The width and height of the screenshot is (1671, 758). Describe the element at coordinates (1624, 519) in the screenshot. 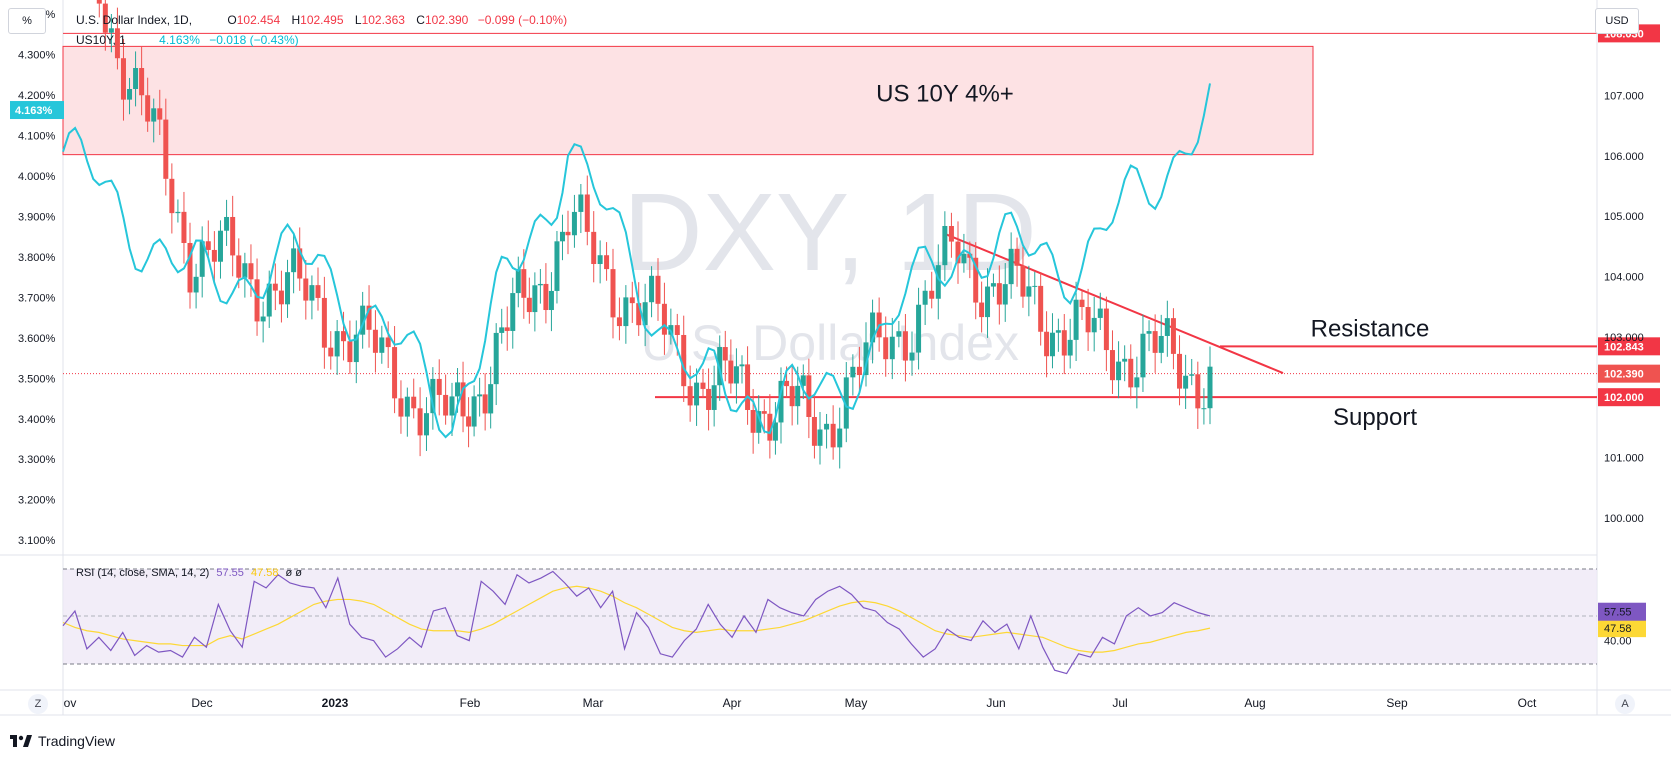

I see `right-axis-tick: 100.000` at that location.